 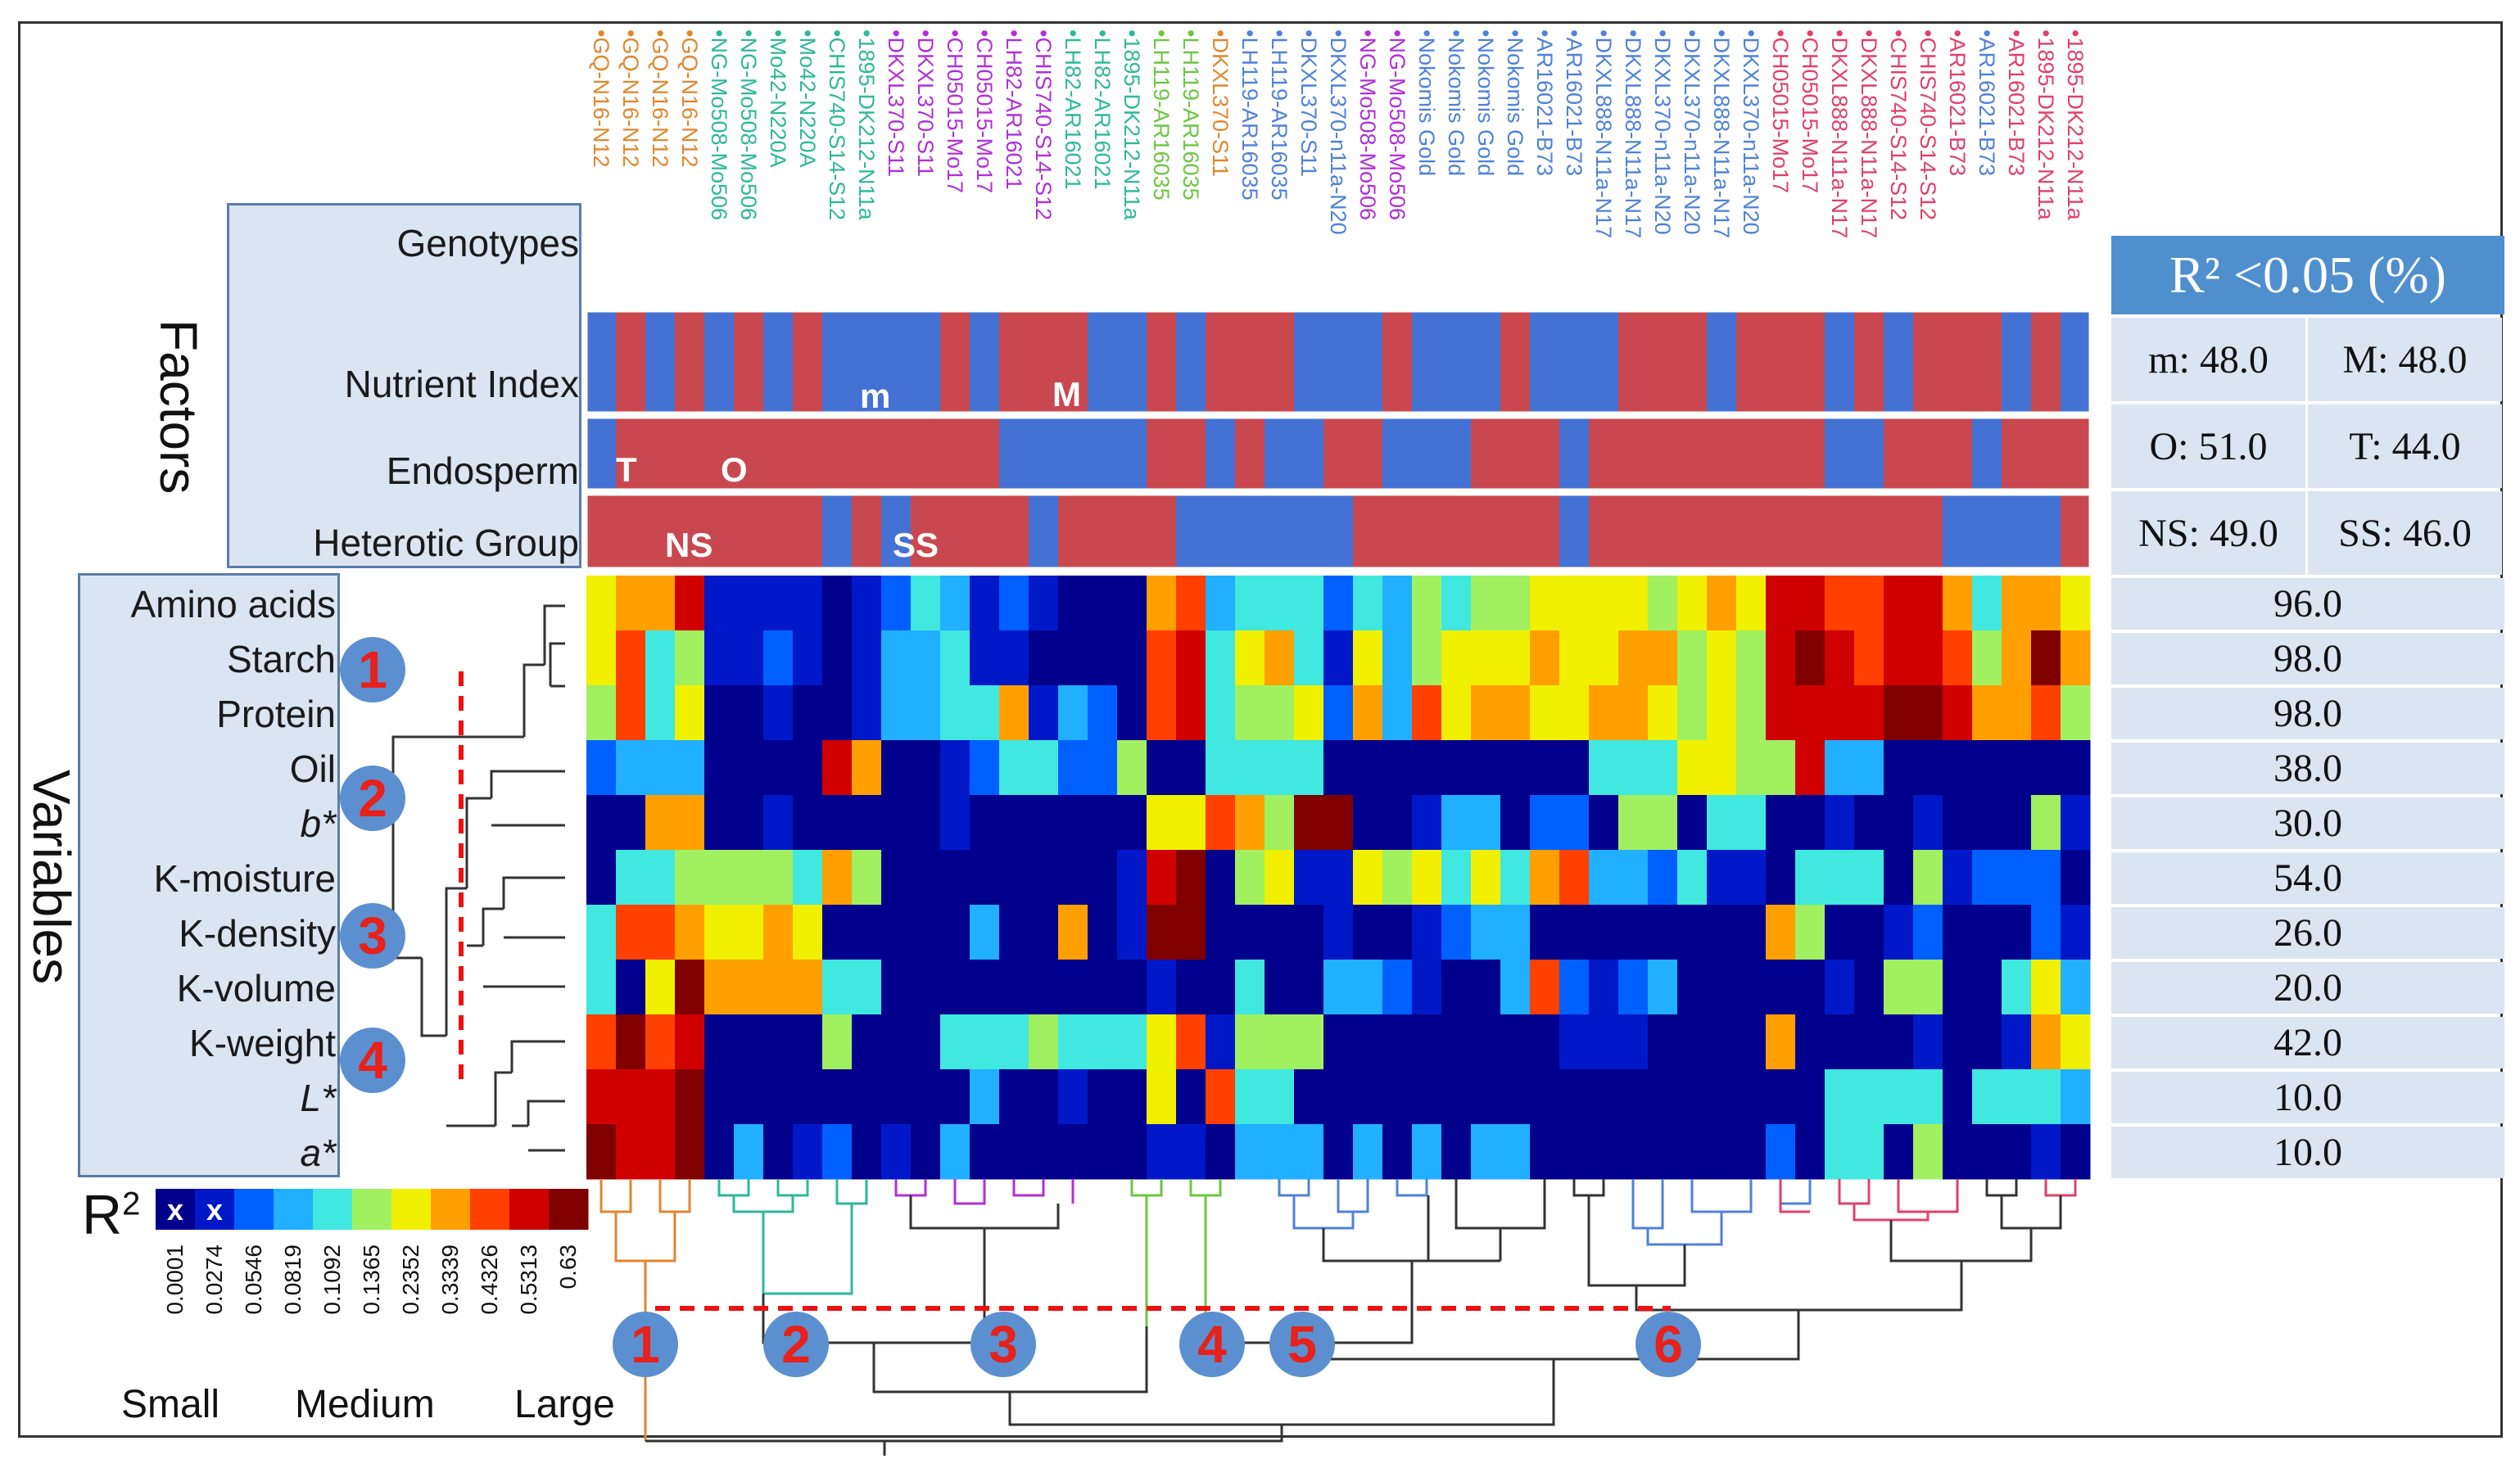 What do you see at coordinates (528, 1279) in the screenshot?
I see `legend-tick-label: 0.5313` at bounding box center [528, 1279].